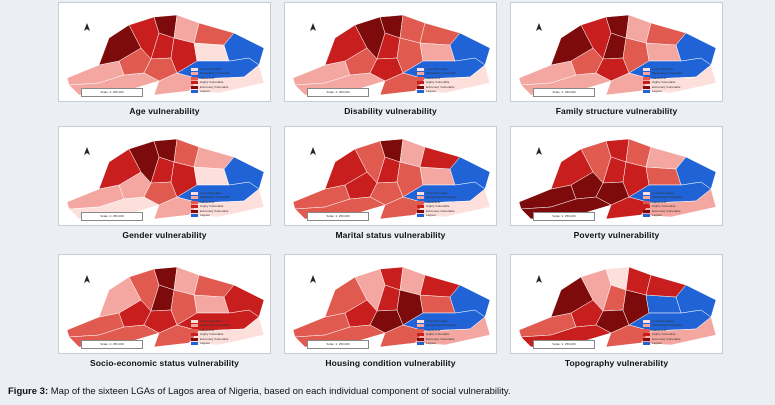 The image size is (775, 405). What do you see at coordinates (390, 235) in the screenshot?
I see `map-title: Marital status vulnerability` at bounding box center [390, 235].